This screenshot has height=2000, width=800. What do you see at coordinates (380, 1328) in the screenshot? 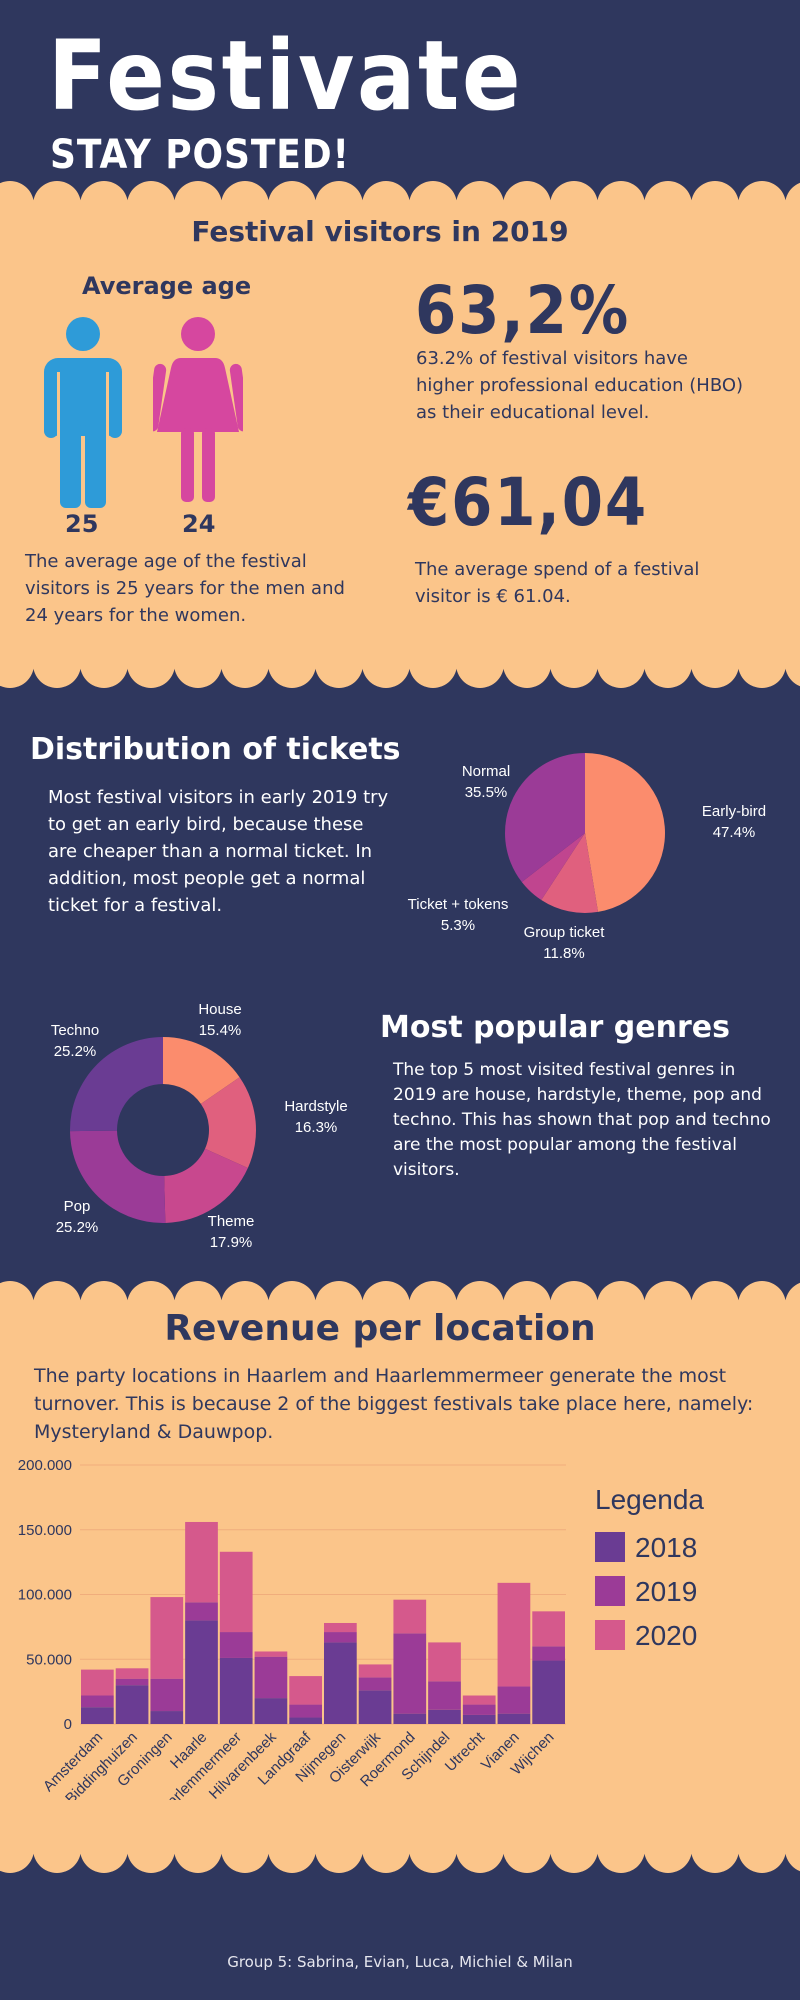
I see `revenue-section-title: Revenue per location` at bounding box center [380, 1328].